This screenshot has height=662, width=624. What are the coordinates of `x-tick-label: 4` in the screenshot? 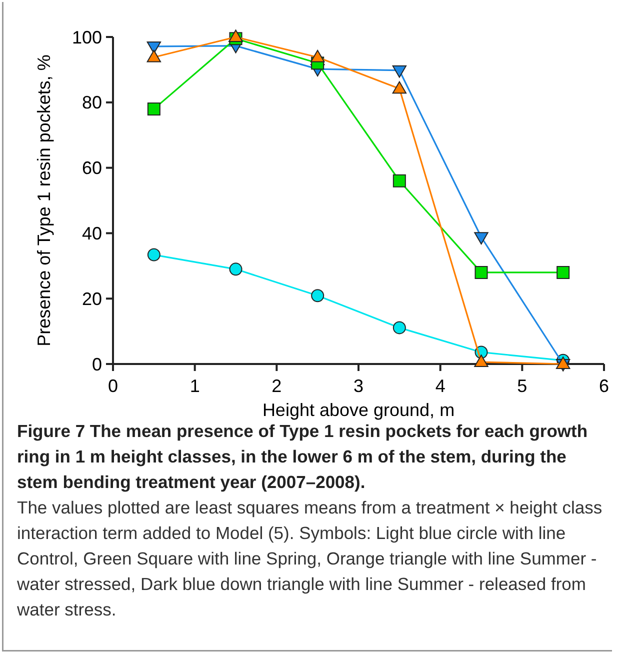 It's located at (440, 386).